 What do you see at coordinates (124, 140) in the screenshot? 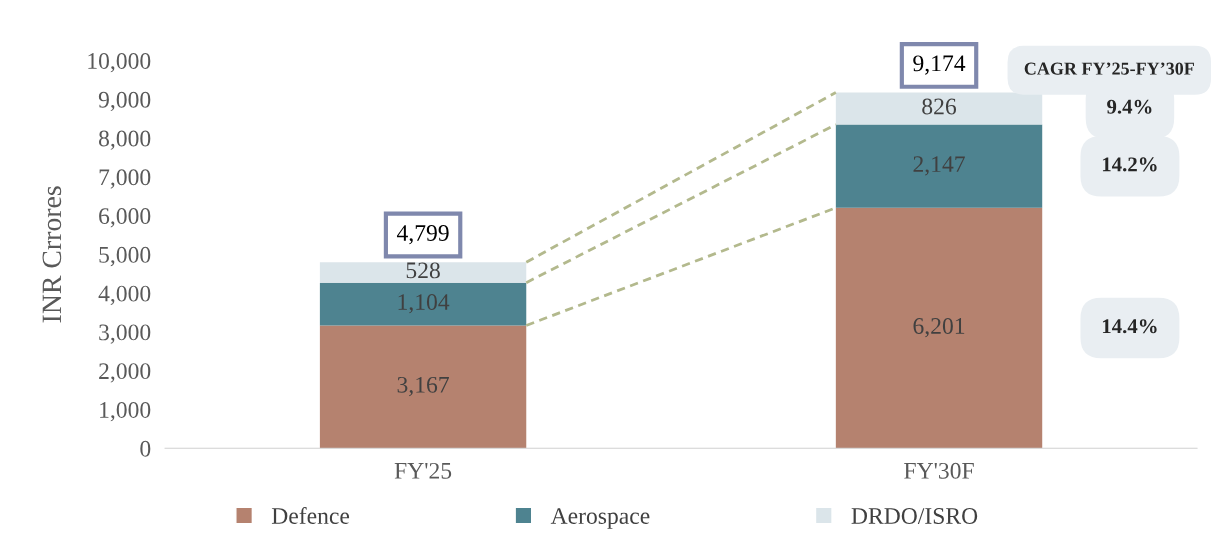
I see `y-tick-label: 8,000` at bounding box center [124, 140].